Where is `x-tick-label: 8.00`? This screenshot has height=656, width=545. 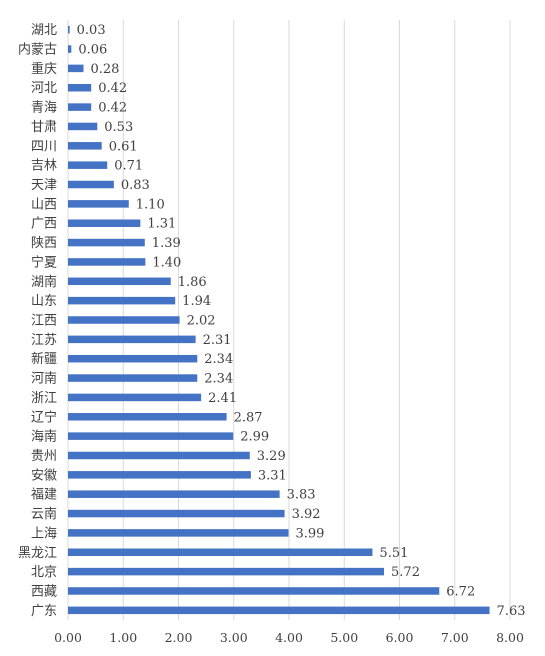
x-tick-label: 8.00 is located at coordinates (510, 637).